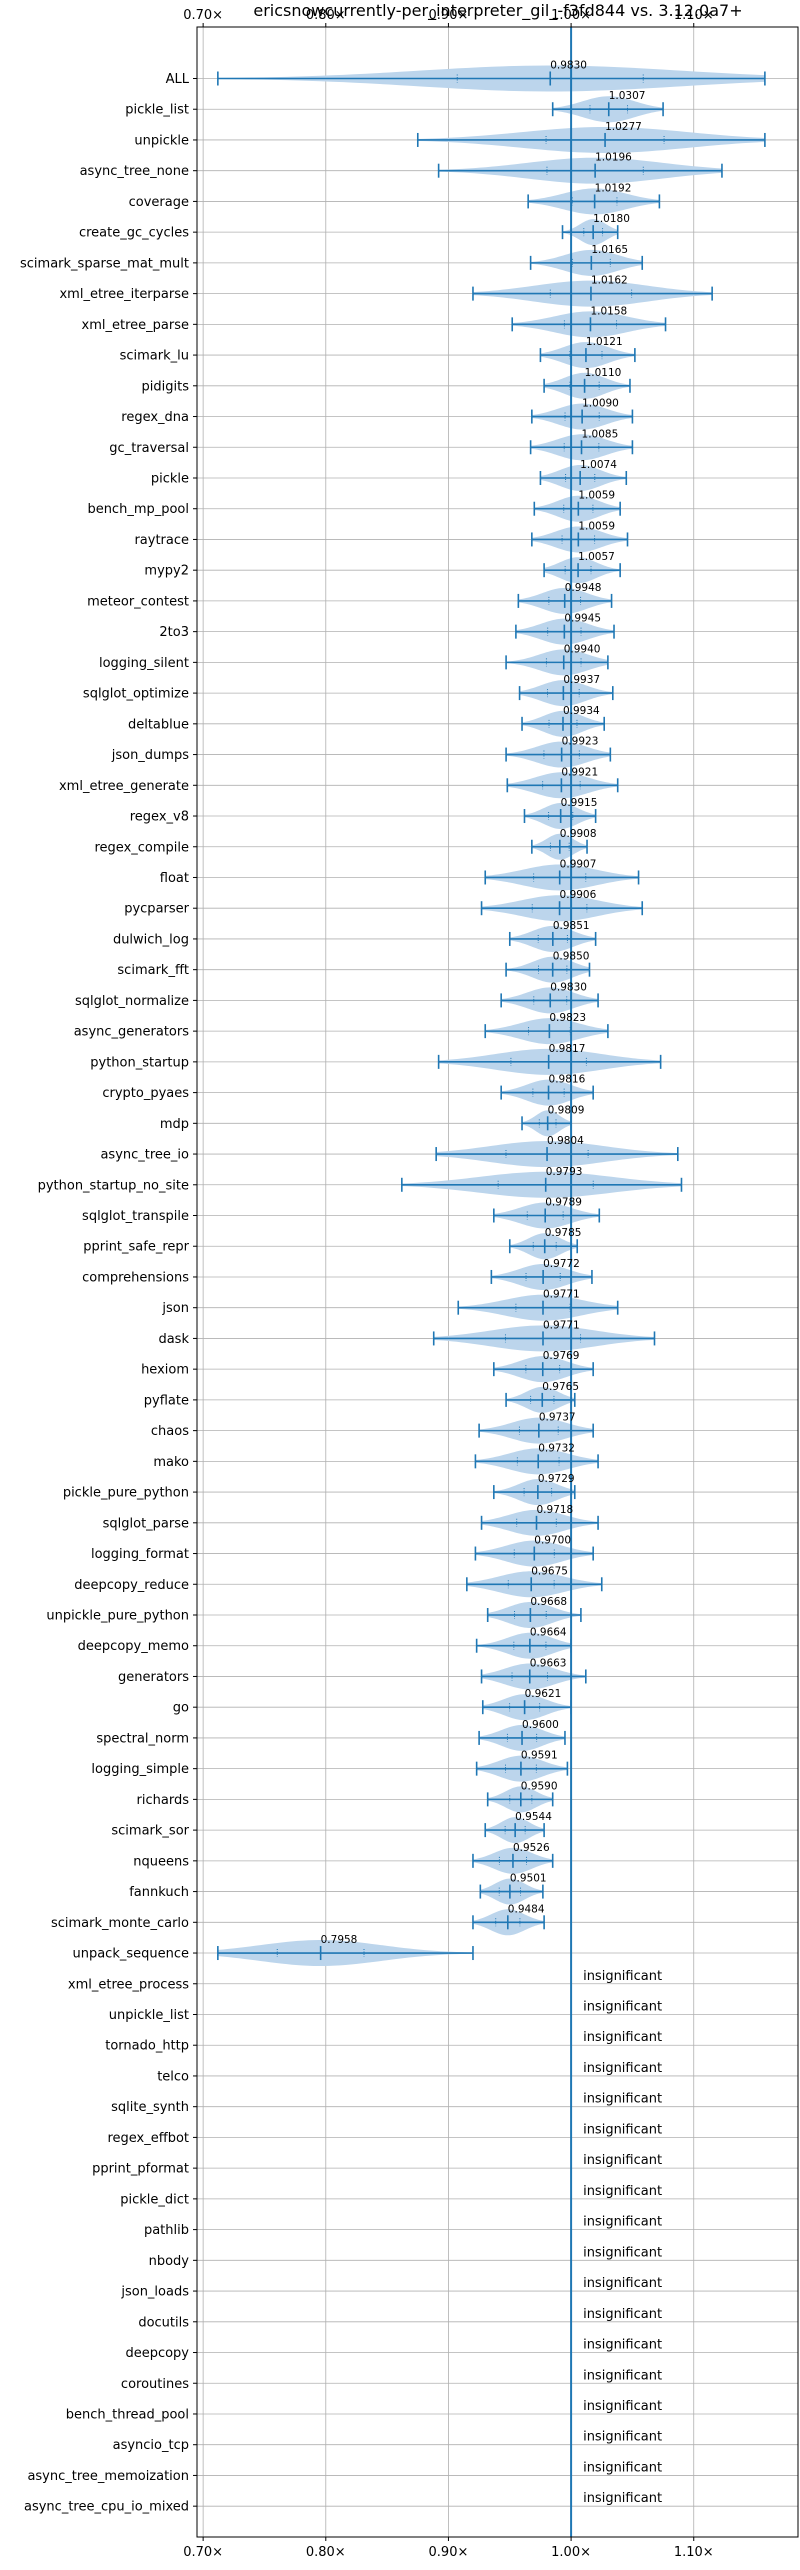 Image resolution: width=800 pixels, height=2570 pixels. What do you see at coordinates (608, 311) in the screenshot?
I see `data-value-label: 1.0158` at bounding box center [608, 311].